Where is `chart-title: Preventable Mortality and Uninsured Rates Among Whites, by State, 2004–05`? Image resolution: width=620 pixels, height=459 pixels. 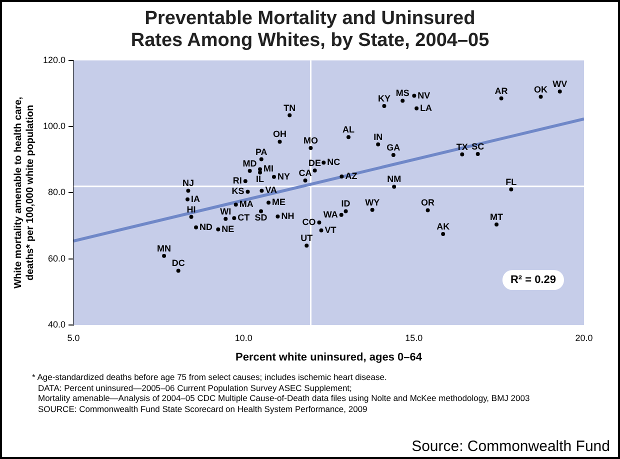
chart-title: Preventable Mortality and Uninsured Rates Among Whites, by State, 2004–05 is located at coordinates (310, 29).